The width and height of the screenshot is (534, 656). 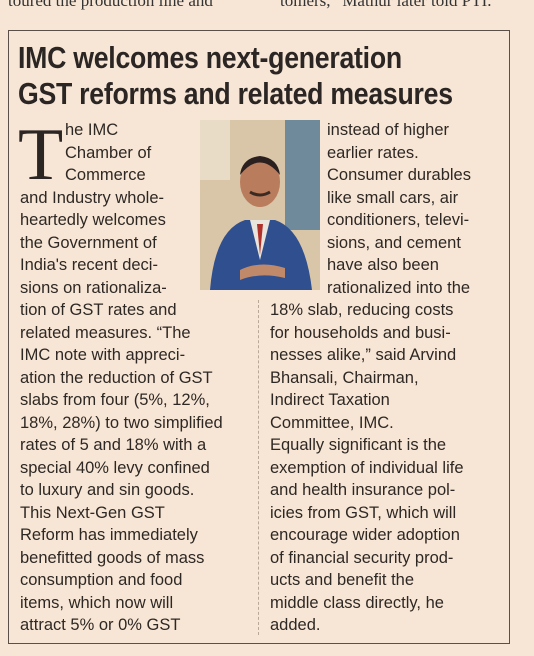 I want to click on text-line: Committee, IMC., so click(x=332, y=422).